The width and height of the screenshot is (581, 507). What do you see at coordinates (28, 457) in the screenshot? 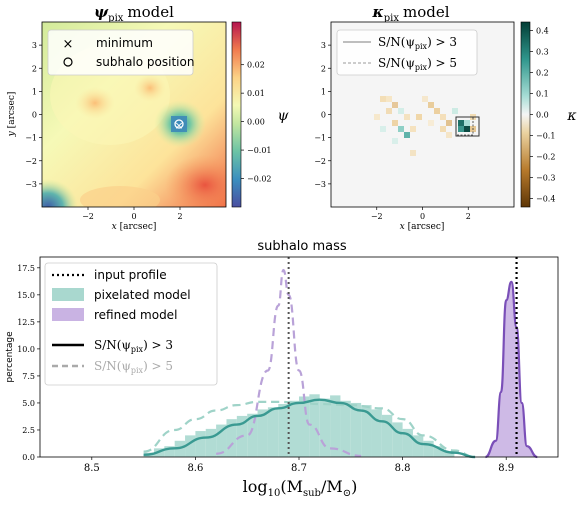
I see `y-tick-label: 0.0` at bounding box center [28, 457].